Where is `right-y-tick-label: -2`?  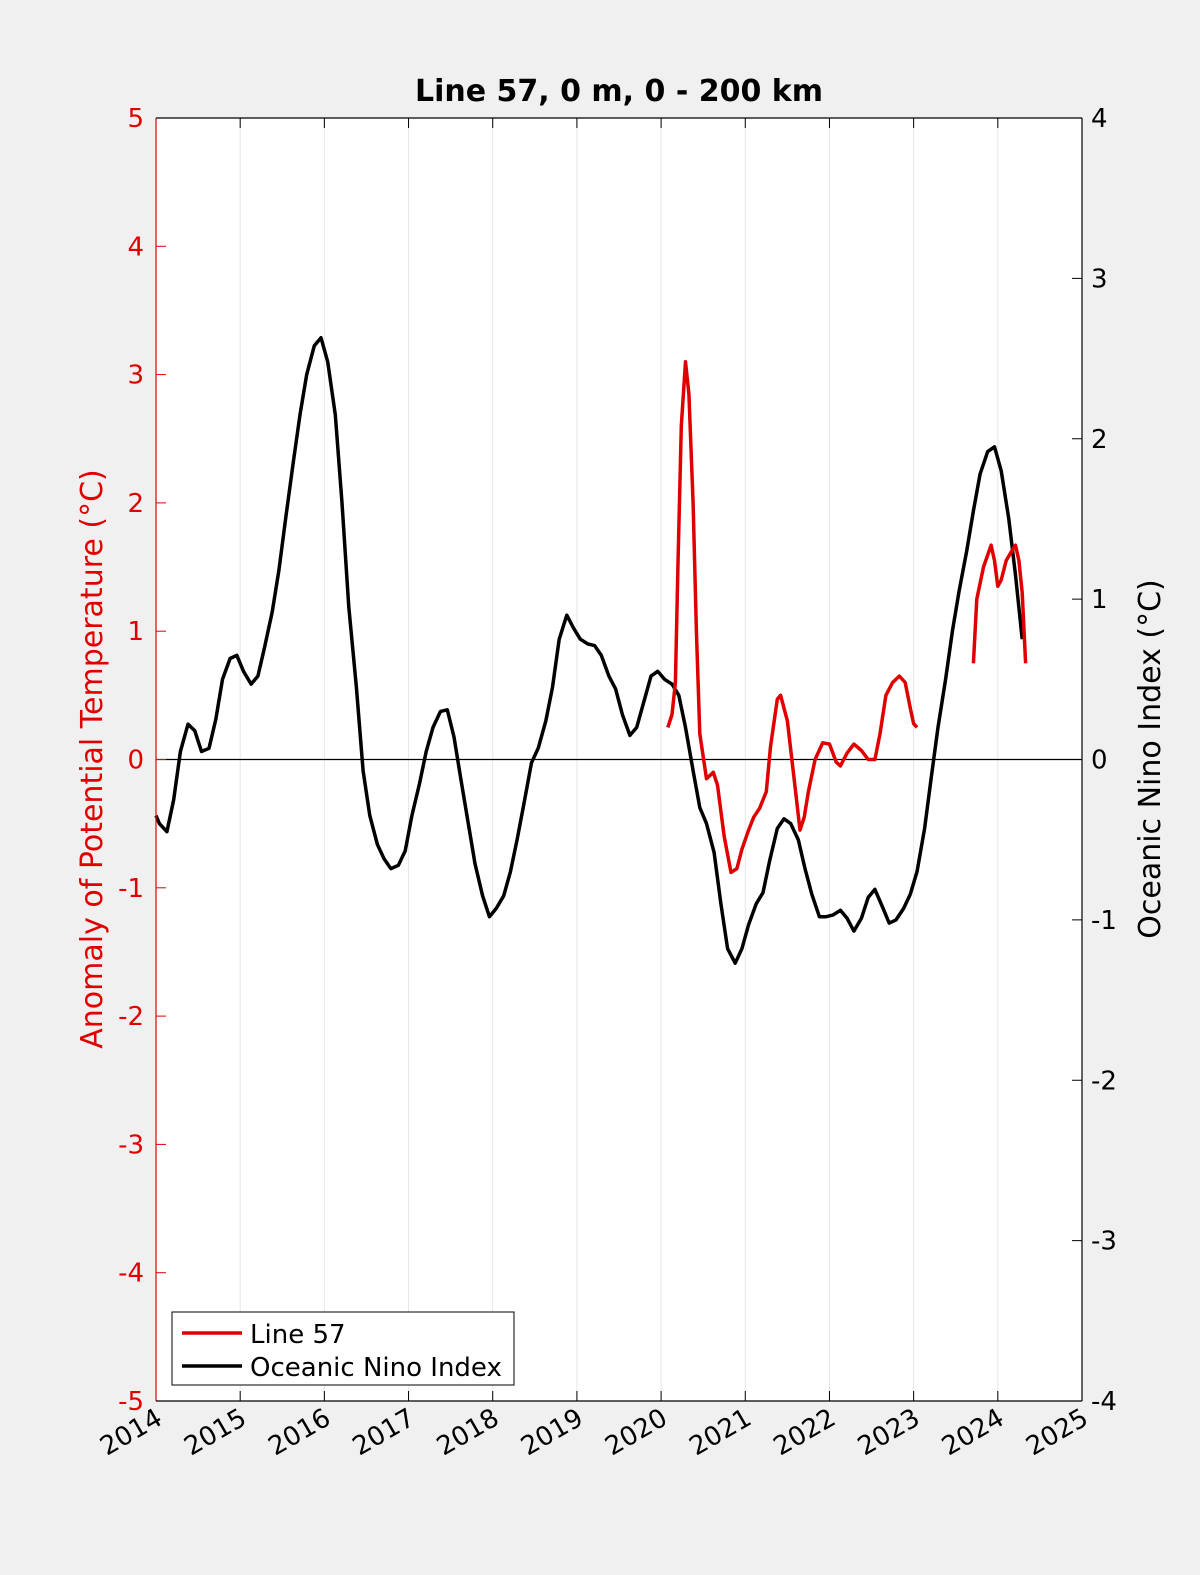 right-y-tick-label: -2 is located at coordinates (1104, 1081).